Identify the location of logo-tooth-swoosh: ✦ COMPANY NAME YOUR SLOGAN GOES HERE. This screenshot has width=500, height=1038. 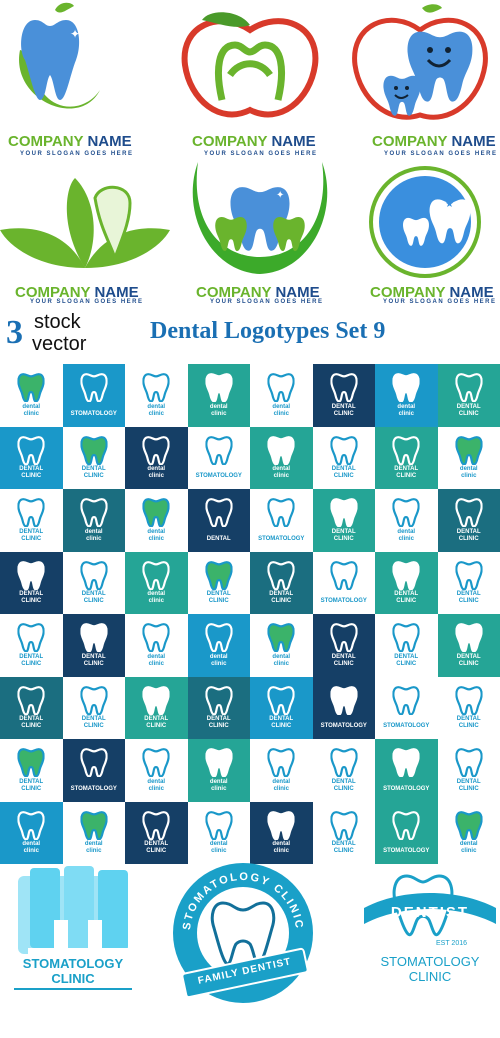
(80, 82).